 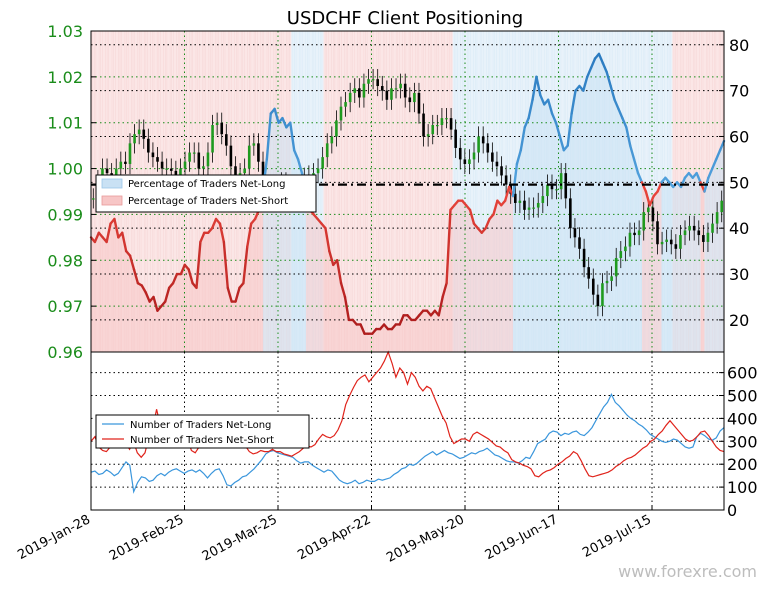 I want to click on upper-legend-box, so click(x=206, y=193).